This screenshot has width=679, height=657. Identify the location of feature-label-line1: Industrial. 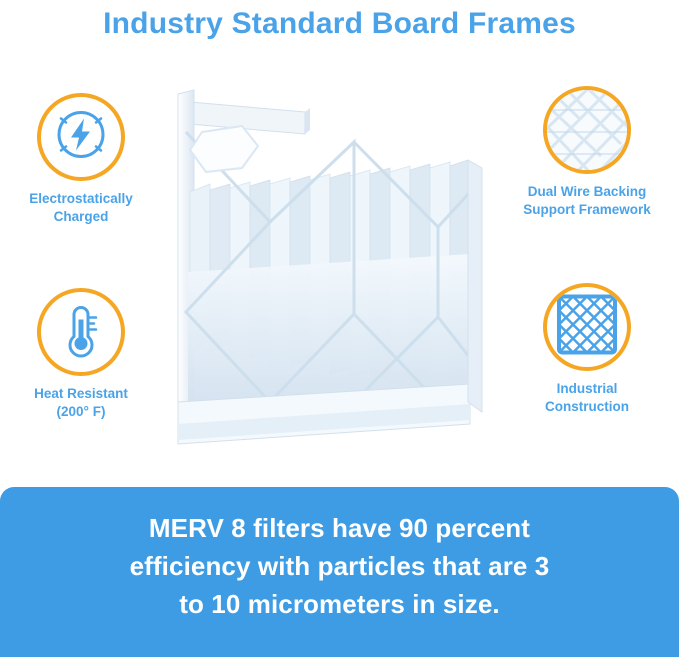
(587, 388).